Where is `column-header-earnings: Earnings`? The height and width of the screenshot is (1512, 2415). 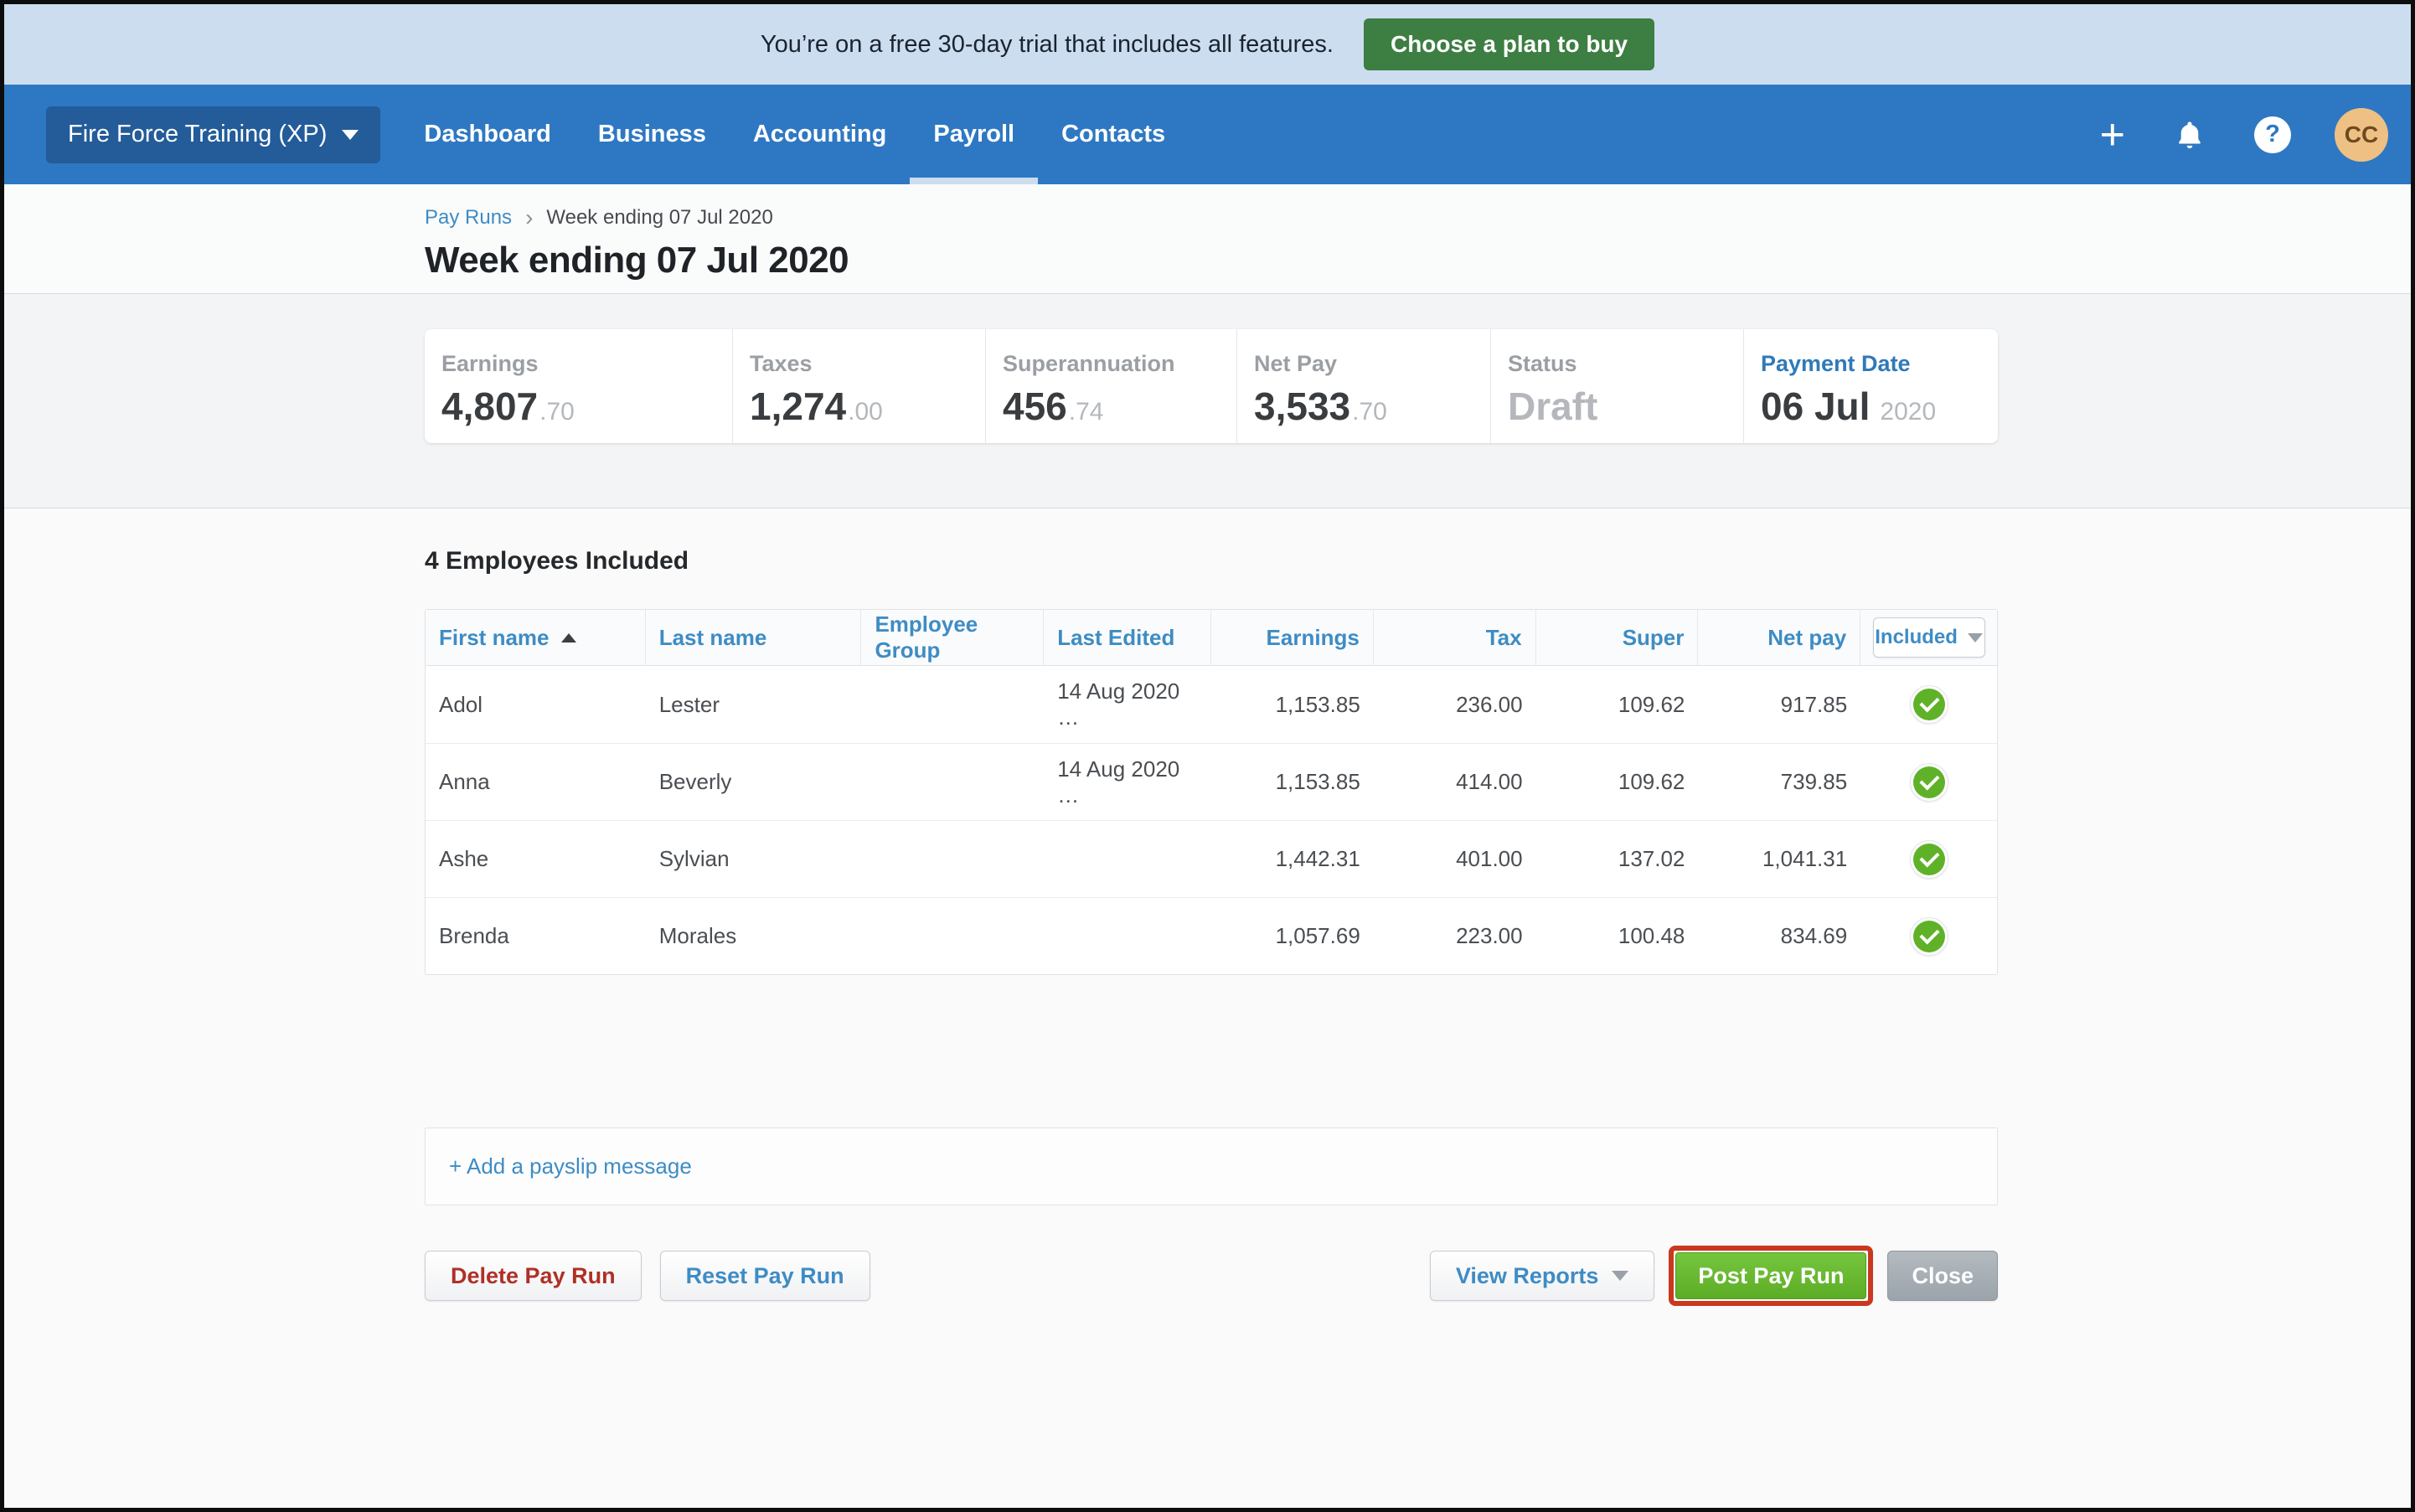
column-header-earnings: Earnings is located at coordinates (1292, 637).